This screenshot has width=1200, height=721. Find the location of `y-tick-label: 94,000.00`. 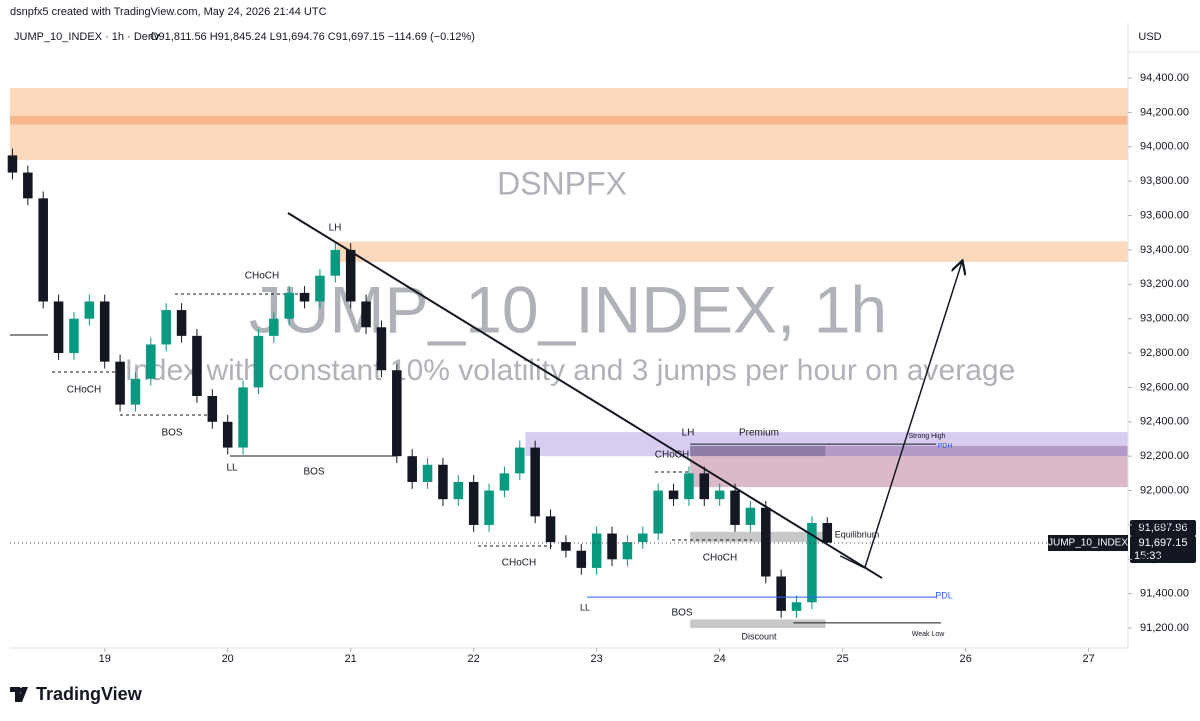

y-tick-label: 94,000.00 is located at coordinates (1164, 147).